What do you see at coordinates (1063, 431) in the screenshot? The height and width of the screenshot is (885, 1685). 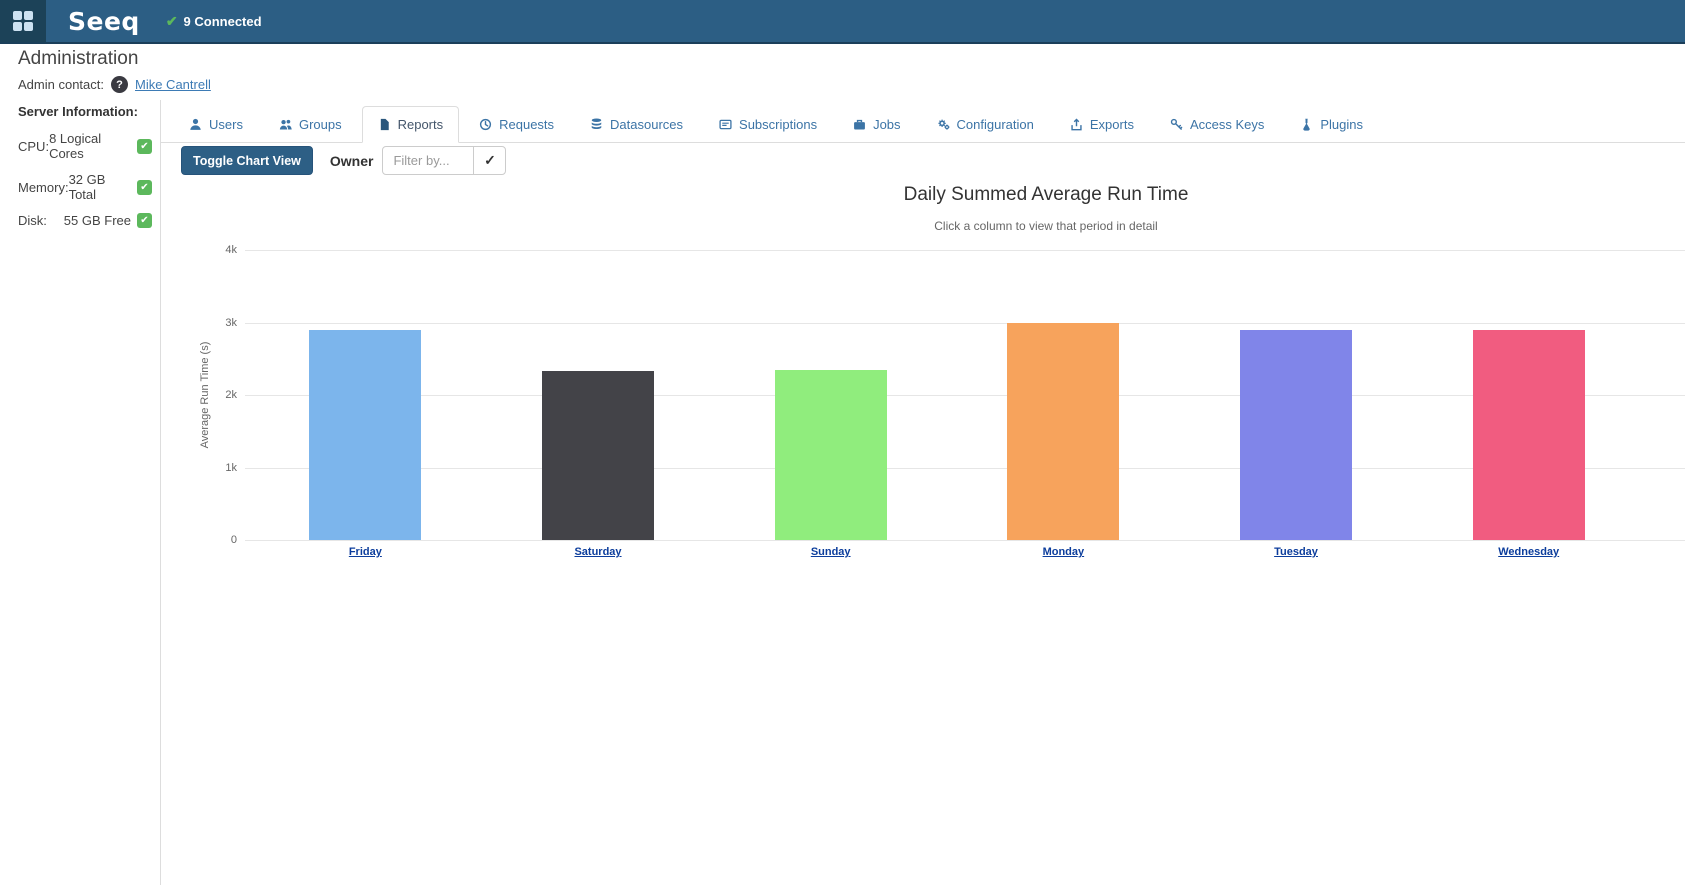 I see `bar-monday` at bounding box center [1063, 431].